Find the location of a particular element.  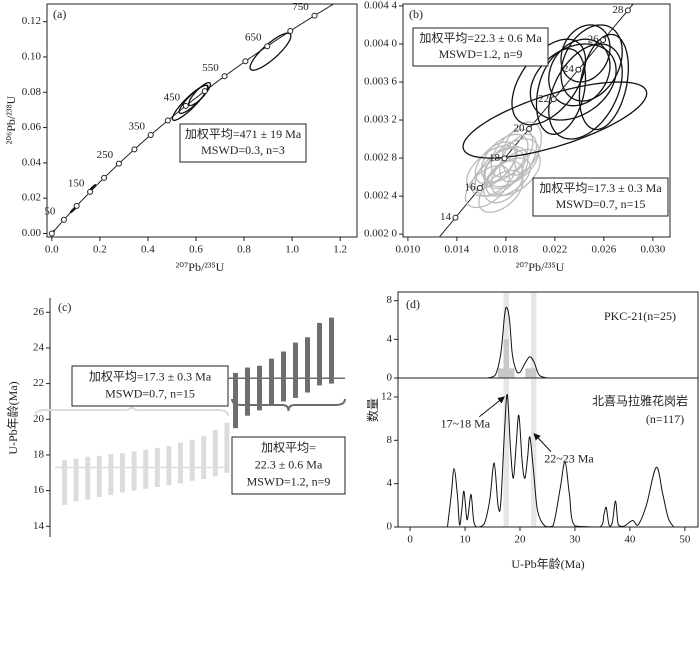

x-tick-label: 1.0 is located at coordinates (292, 250).